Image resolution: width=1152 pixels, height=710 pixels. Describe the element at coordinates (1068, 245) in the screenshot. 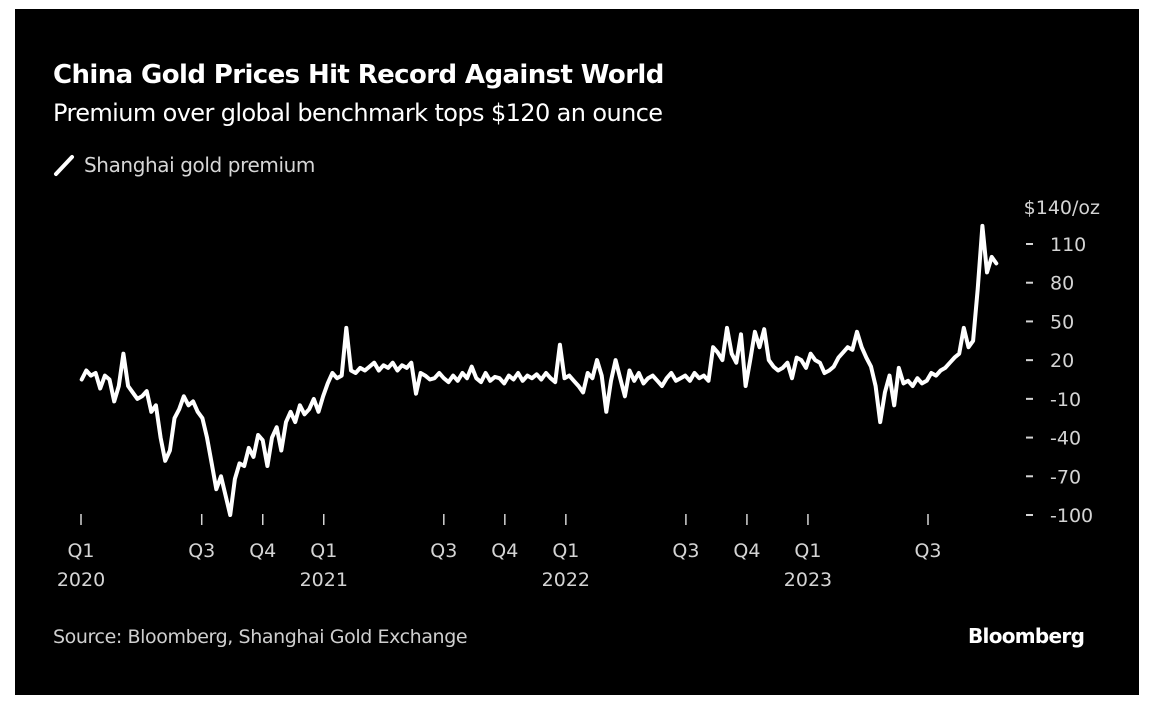

I see `y-tick-label: 110` at that location.